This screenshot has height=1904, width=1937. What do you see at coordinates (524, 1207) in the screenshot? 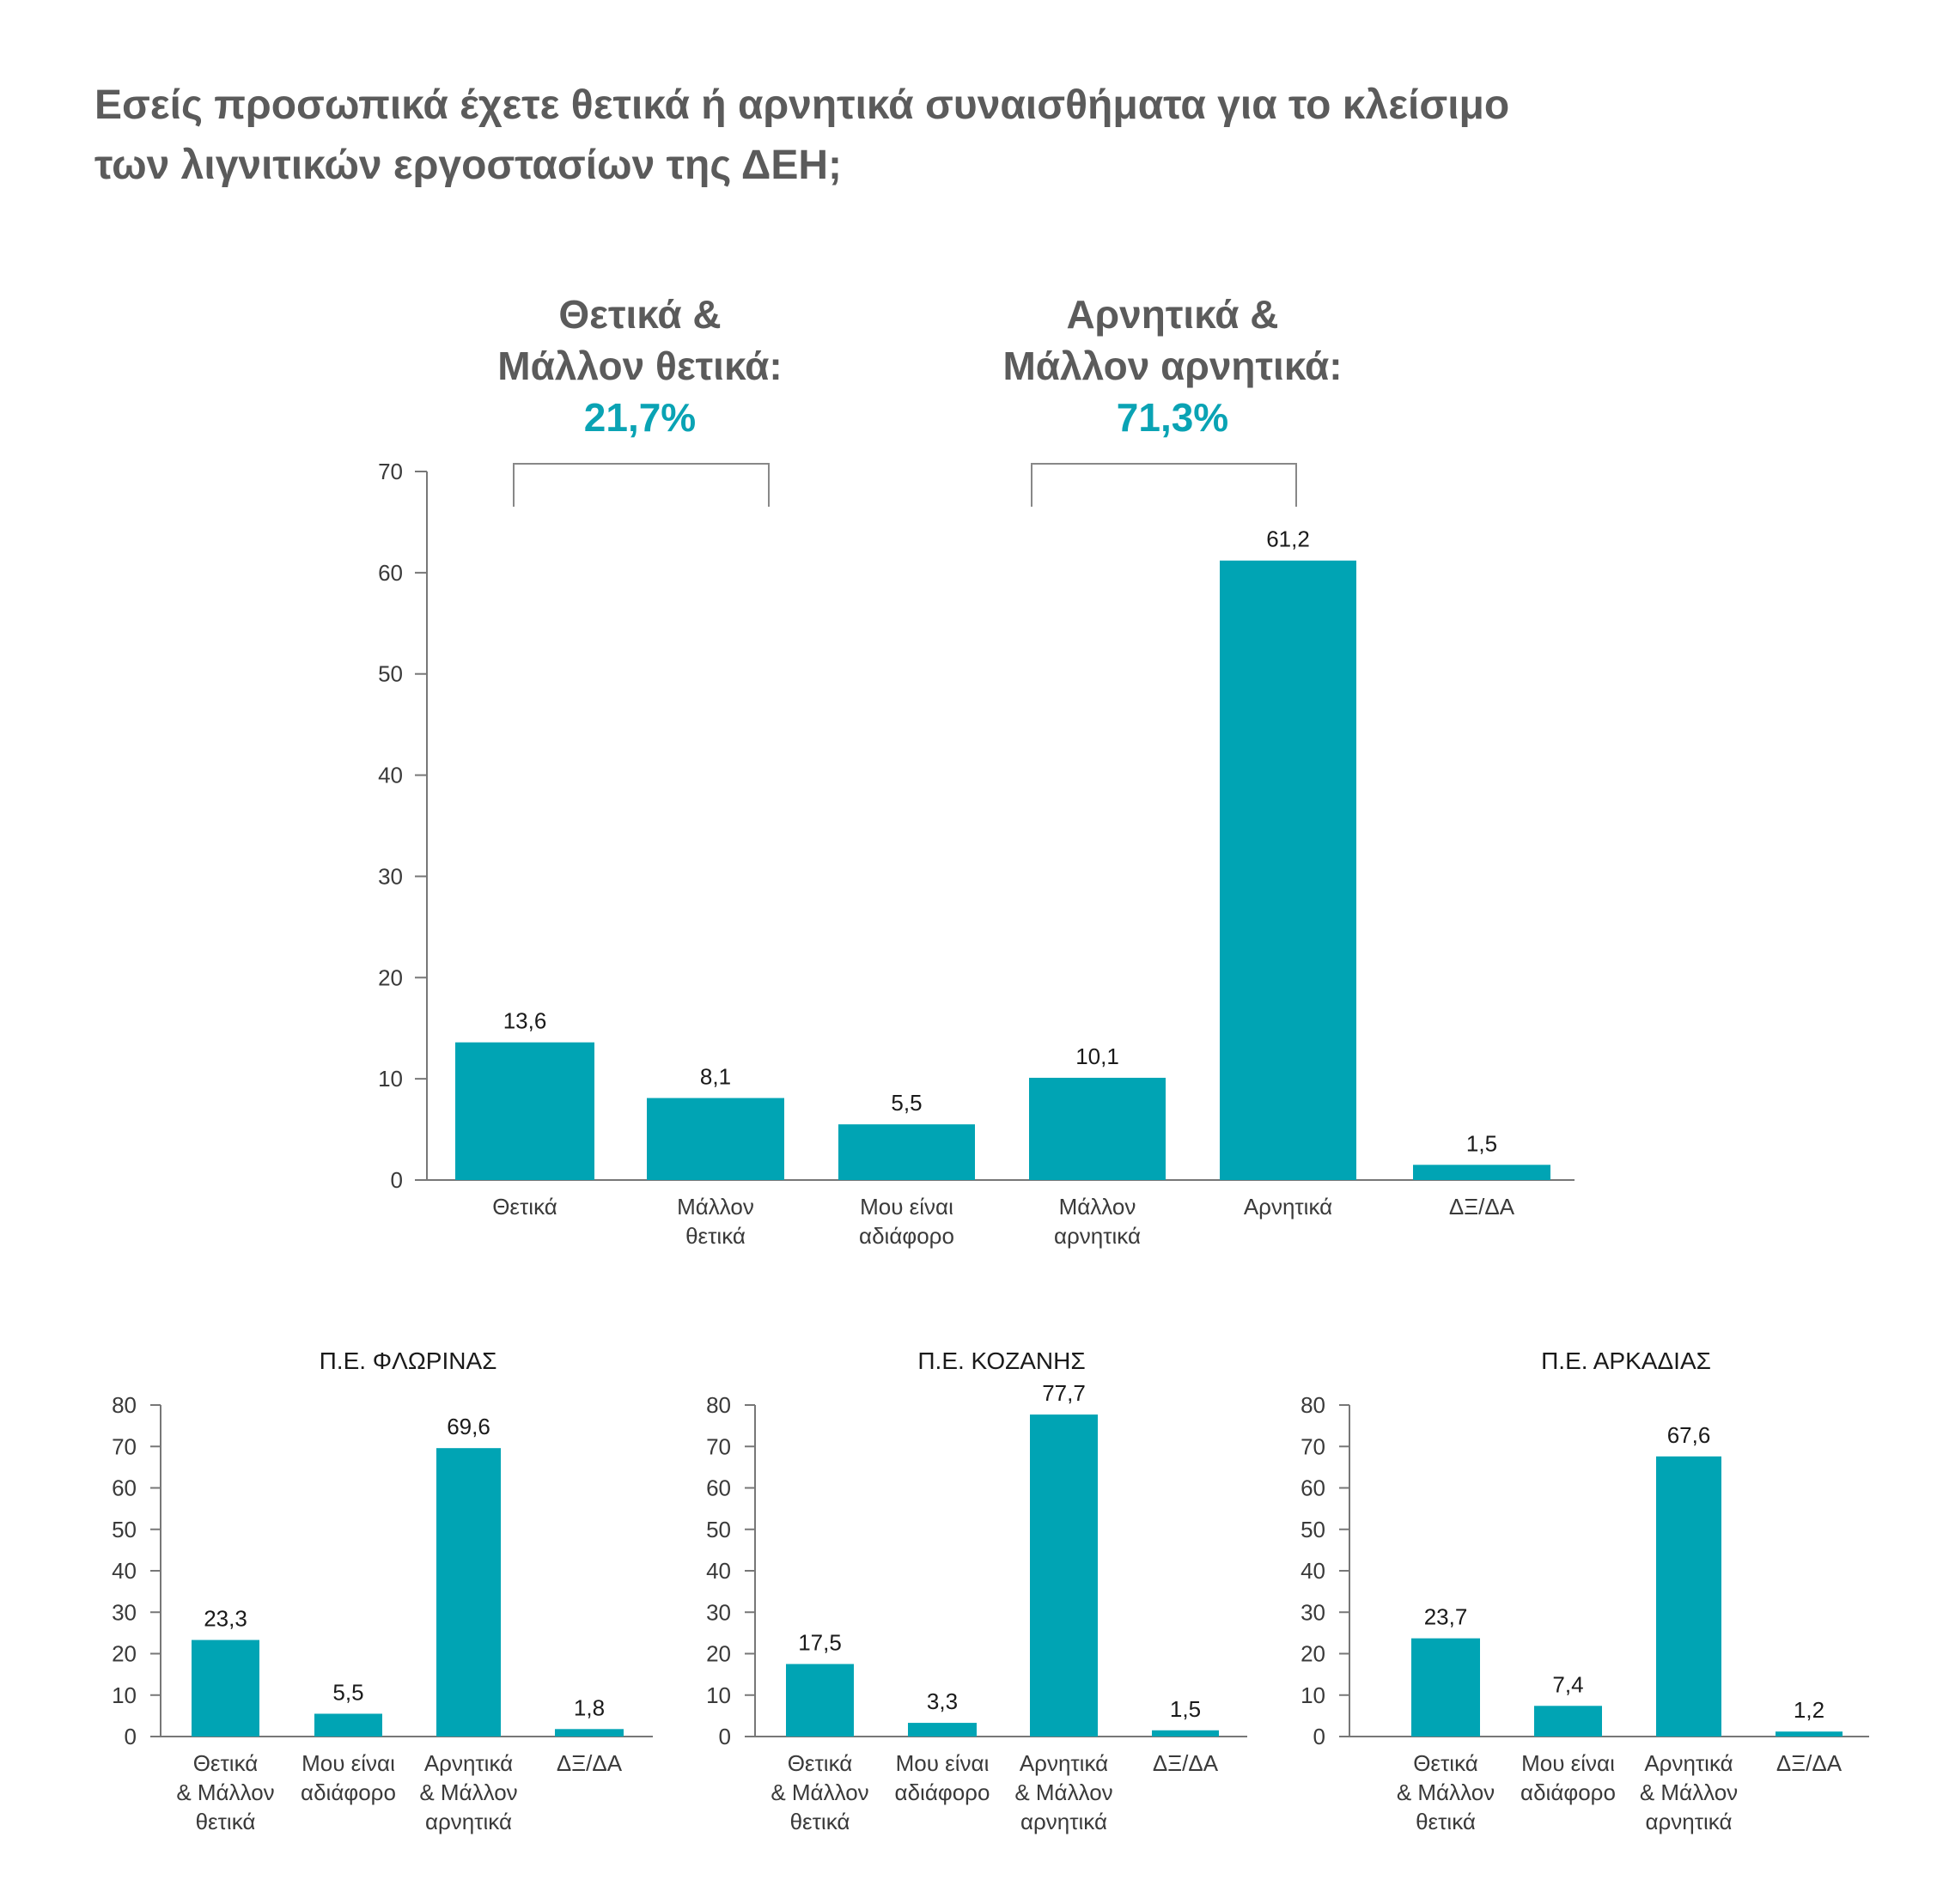
I see `main-category-label: Θετικά` at bounding box center [524, 1207].